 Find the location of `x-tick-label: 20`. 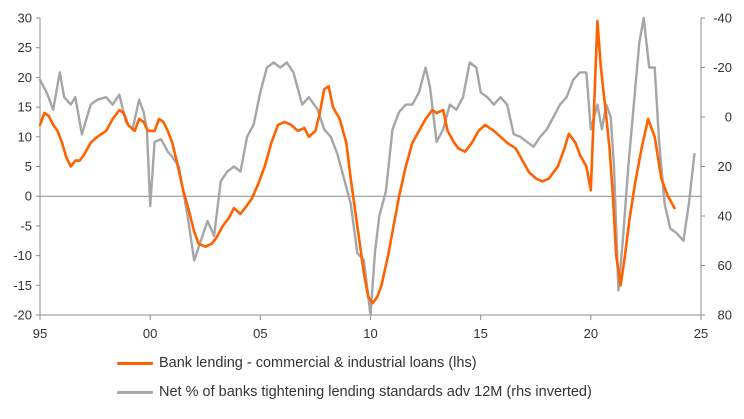

x-tick-label: 20 is located at coordinates (591, 333).